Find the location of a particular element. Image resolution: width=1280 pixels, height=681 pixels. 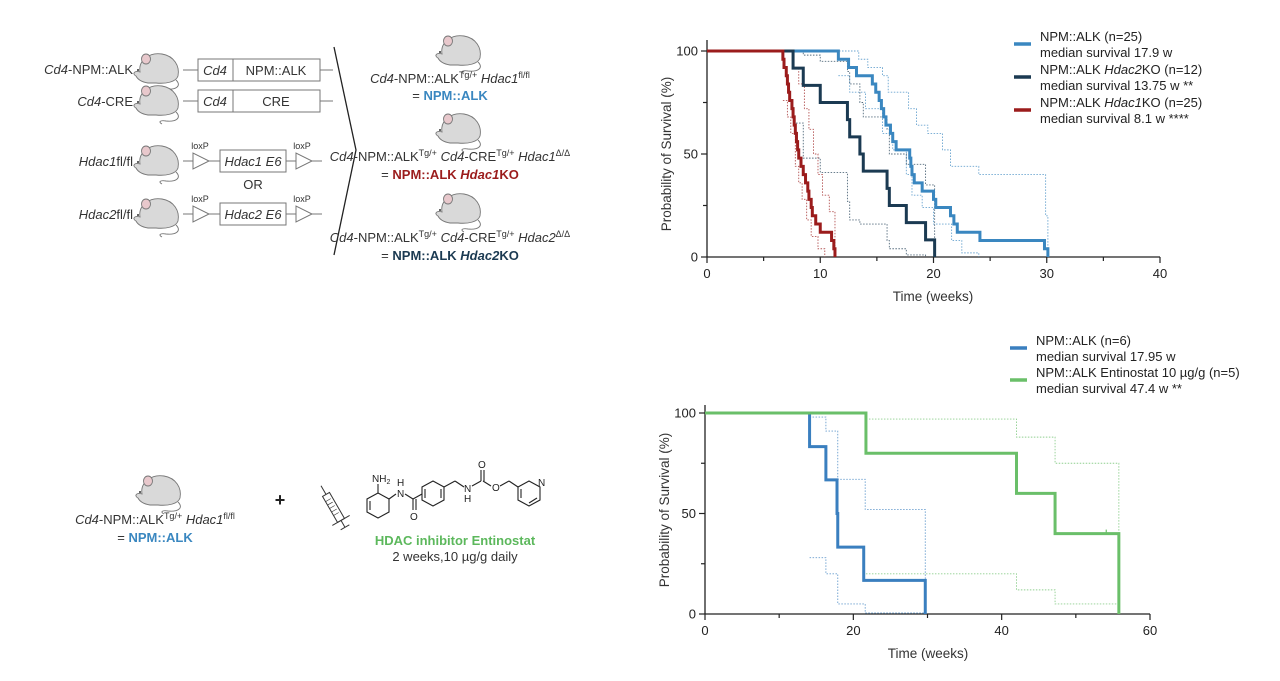

amide-h-label: H is located at coordinates (400, 483).